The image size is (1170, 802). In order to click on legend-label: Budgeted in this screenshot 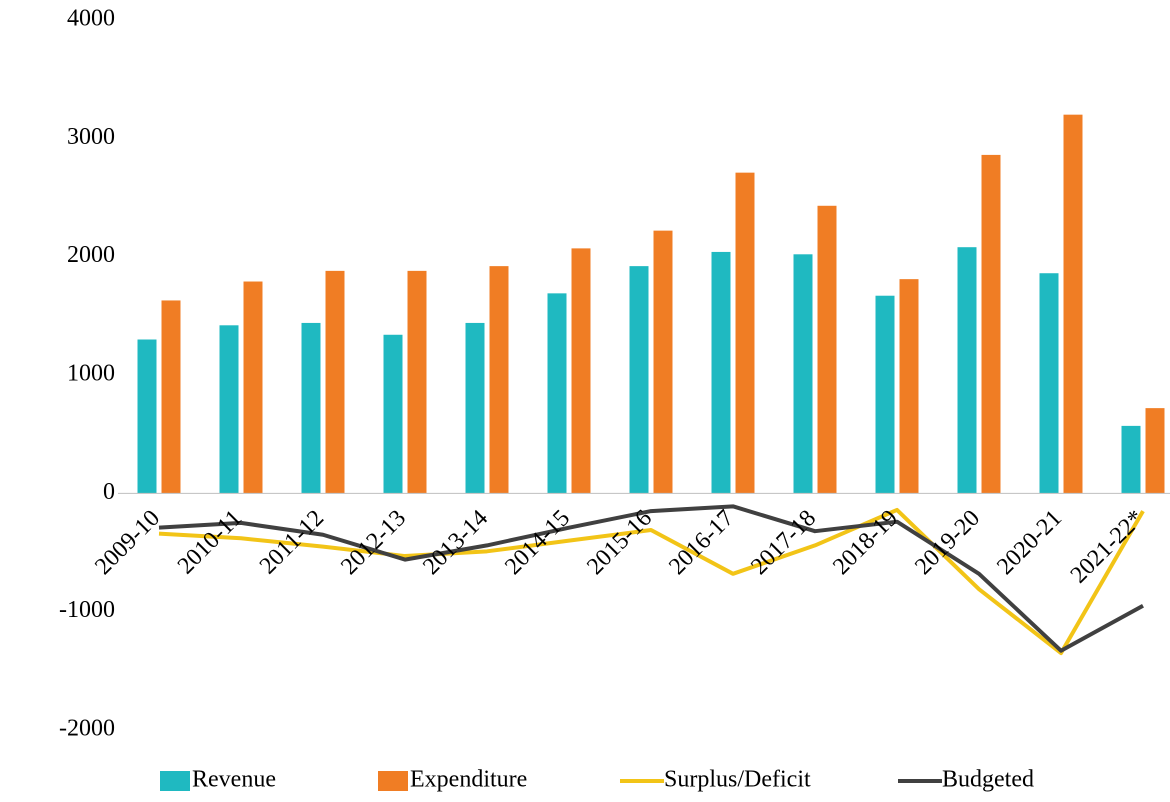, I will do `click(988, 780)`.